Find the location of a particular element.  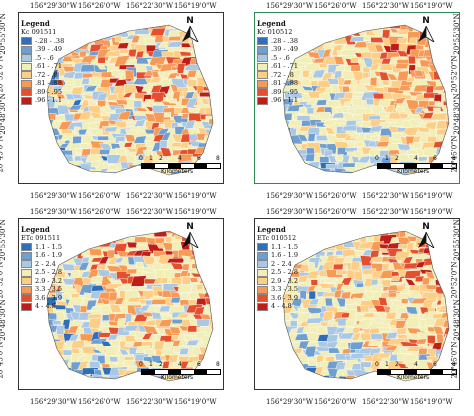

legend-label: .96 - 1.1 is located at coordinates (285, 100).